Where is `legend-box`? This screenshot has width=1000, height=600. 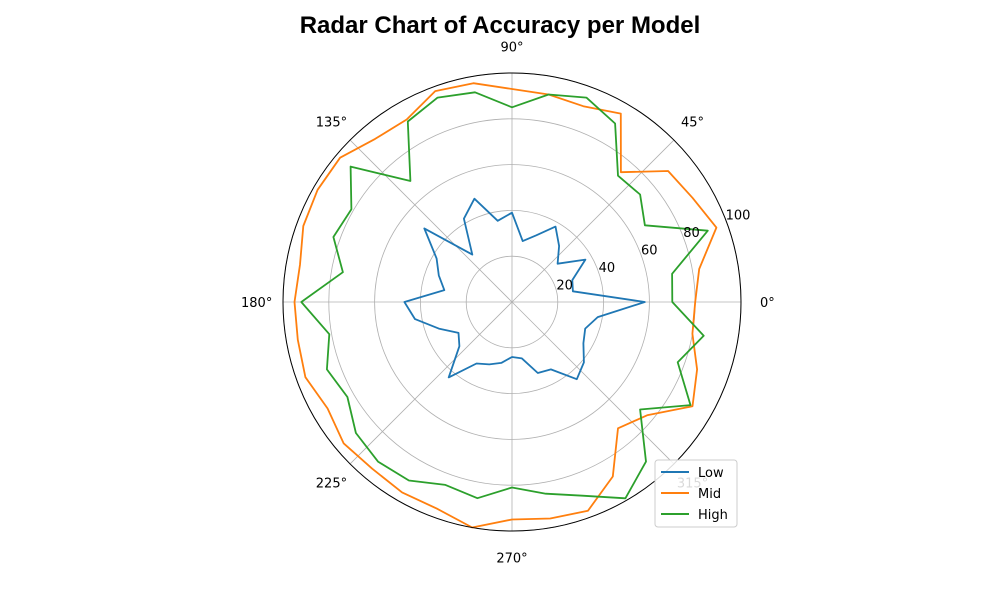 legend-box is located at coordinates (696, 493).